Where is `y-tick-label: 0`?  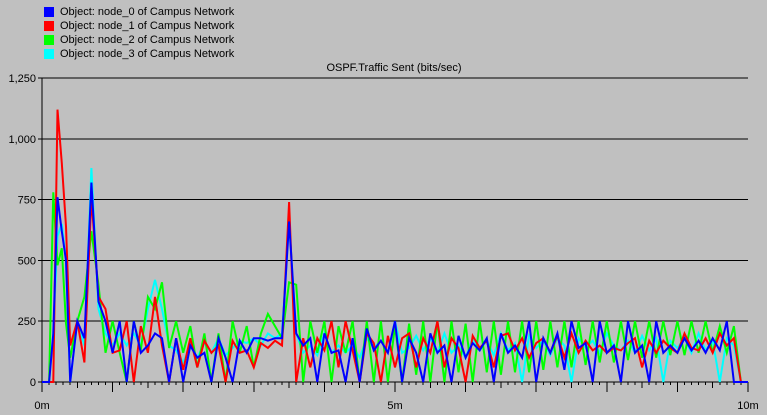
y-tick-label: 0 is located at coordinates (33, 383).